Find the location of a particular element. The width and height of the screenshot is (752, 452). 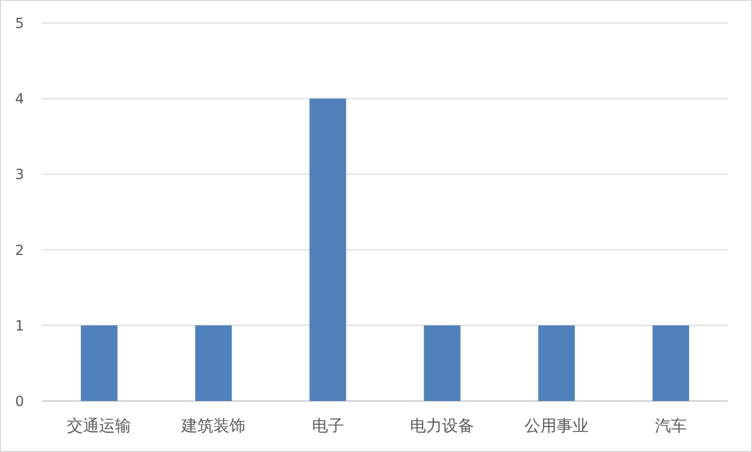

x-tick-label: 公用事业 is located at coordinates (556, 425).